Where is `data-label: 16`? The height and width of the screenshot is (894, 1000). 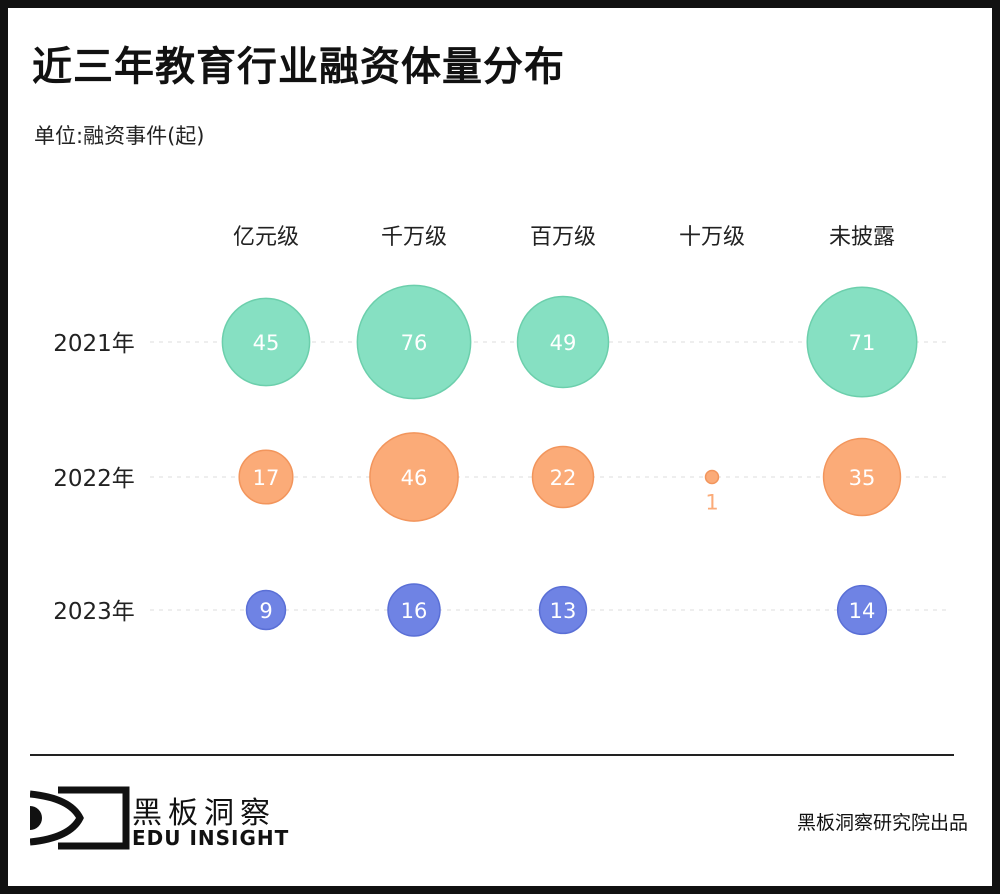
data-label: 16 is located at coordinates (414, 611).